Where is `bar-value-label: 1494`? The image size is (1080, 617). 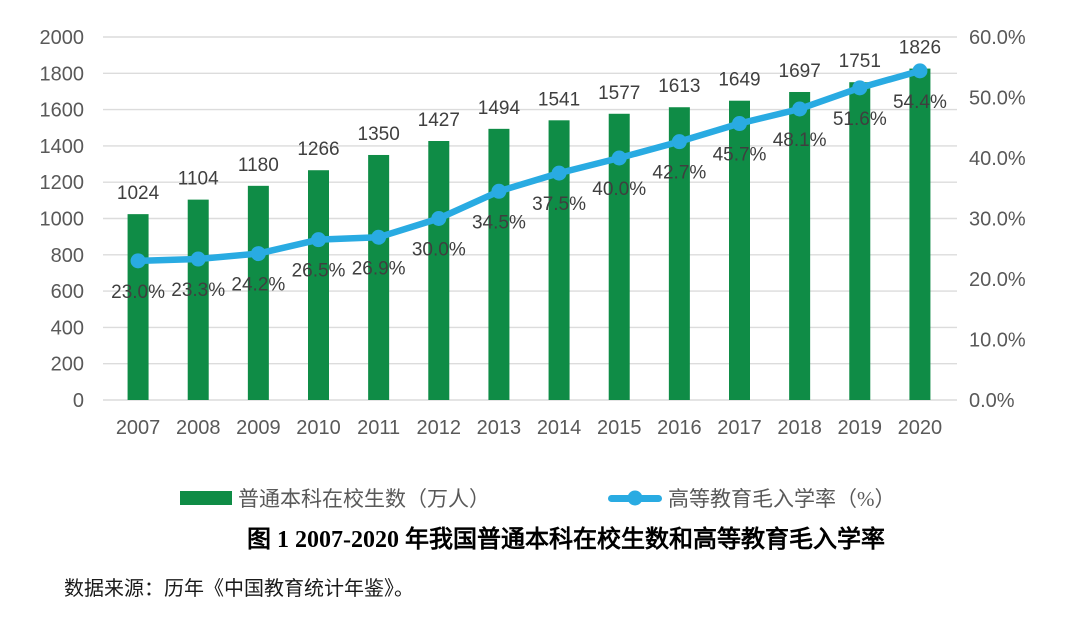
bar-value-label: 1494 is located at coordinates (499, 108).